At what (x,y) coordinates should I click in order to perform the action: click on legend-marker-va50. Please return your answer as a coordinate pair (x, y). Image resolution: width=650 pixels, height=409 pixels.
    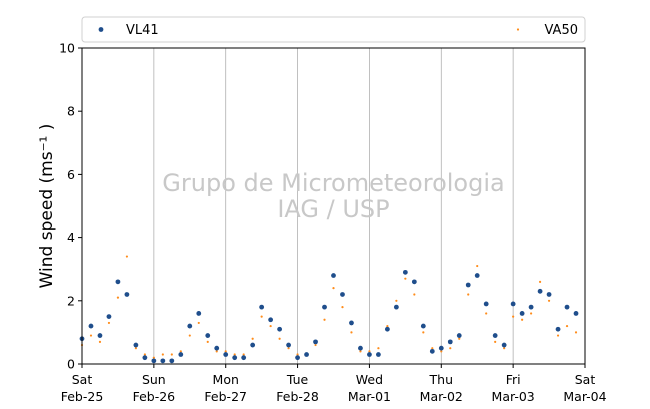
    Looking at the image, I should click on (518, 29).